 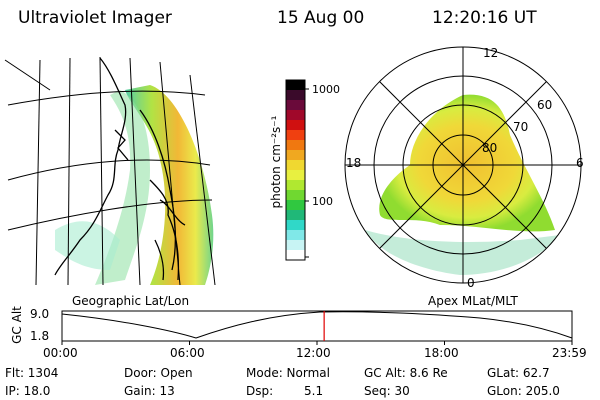 I want to click on timeline-x-tick-1200: 12:00, so click(x=313, y=353).